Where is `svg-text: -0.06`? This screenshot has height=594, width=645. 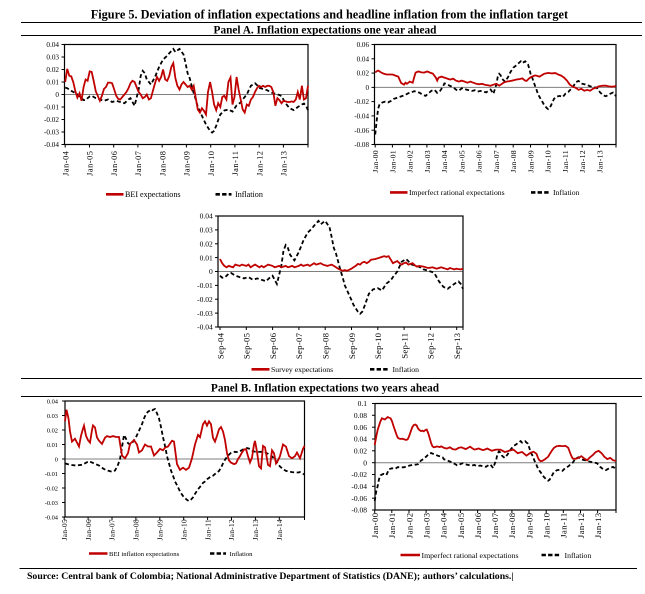
svg-text: -0.06 is located at coordinates (361, 131).